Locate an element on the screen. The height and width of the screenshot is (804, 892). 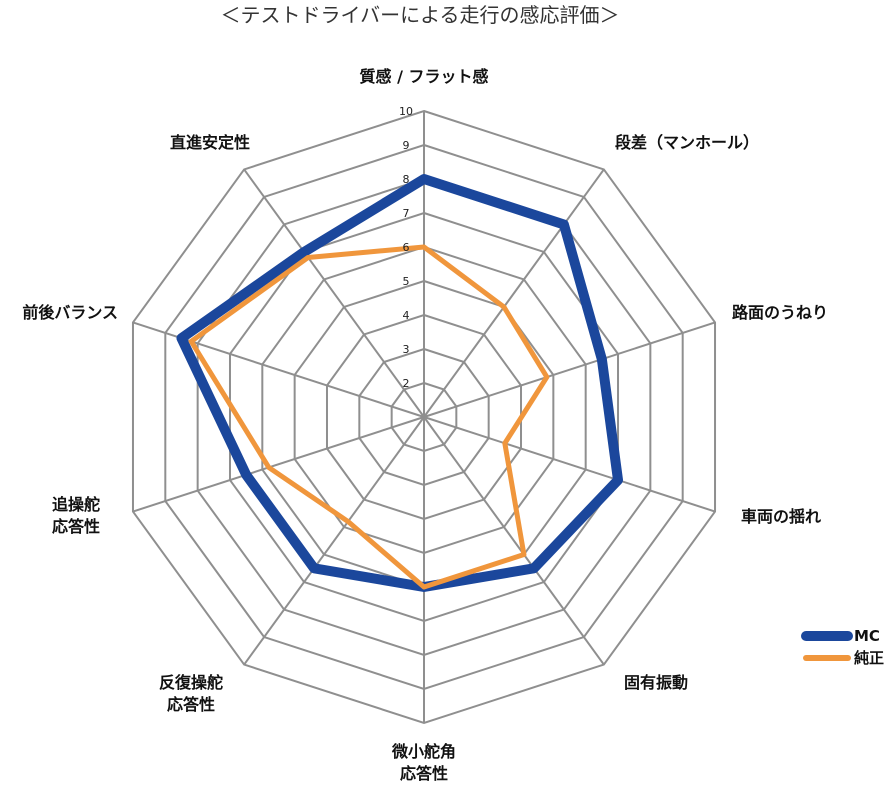
tick-label: 9 is located at coordinates (406, 145).